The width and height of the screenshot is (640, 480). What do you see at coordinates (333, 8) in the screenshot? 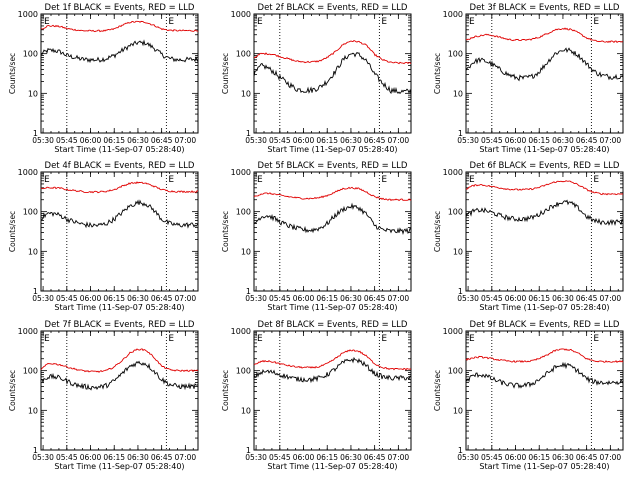
I see `chart-title: Det 2f BLACK = Events, RED = LLD` at bounding box center [333, 8].